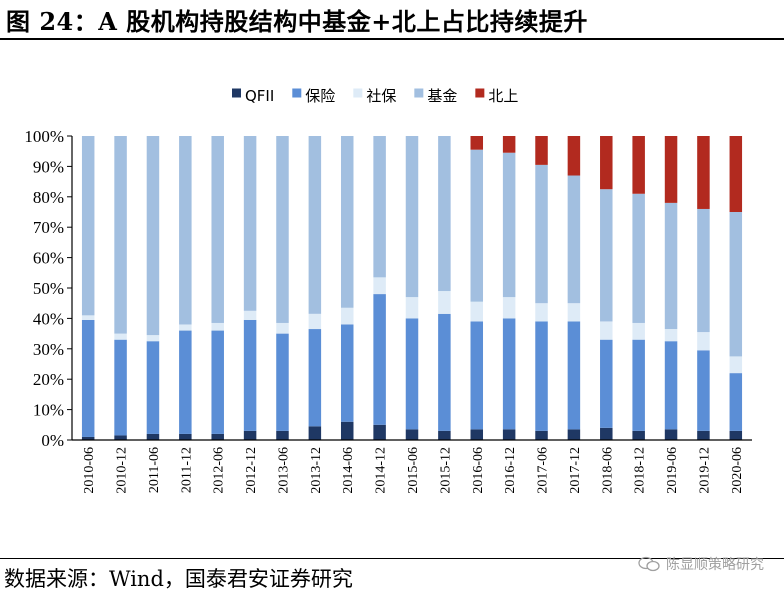  Describe the element at coordinates (381, 470) in the screenshot. I see `x-tick-label: 2014-12` at that location.